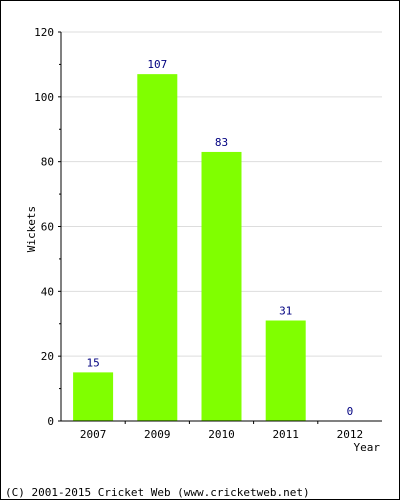  What do you see at coordinates (285, 370) in the screenshot?
I see `bar-2011` at bounding box center [285, 370].